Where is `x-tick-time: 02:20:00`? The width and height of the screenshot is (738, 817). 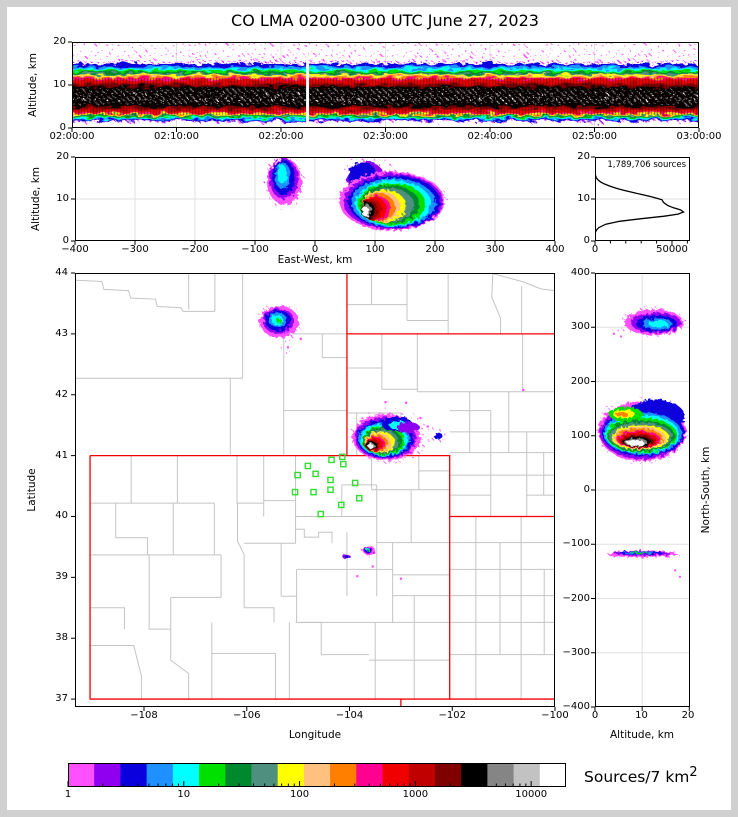 x-tick-time: 02:20:00 is located at coordinates (281, 136).